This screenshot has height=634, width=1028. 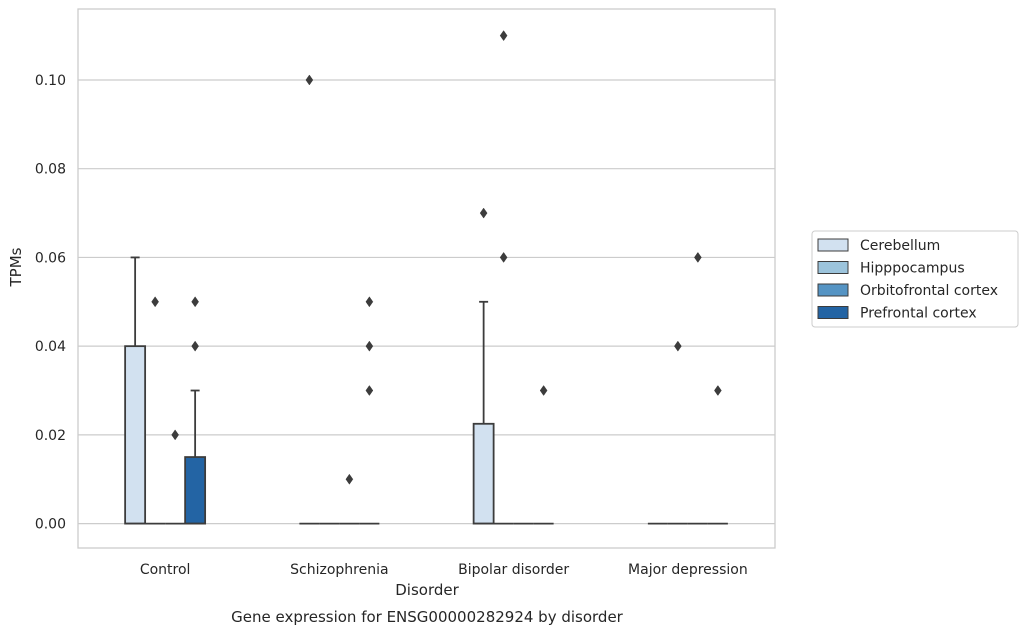 I want to click on legend-label: Orbitofrontal cortex, so click(x=929, y=291).